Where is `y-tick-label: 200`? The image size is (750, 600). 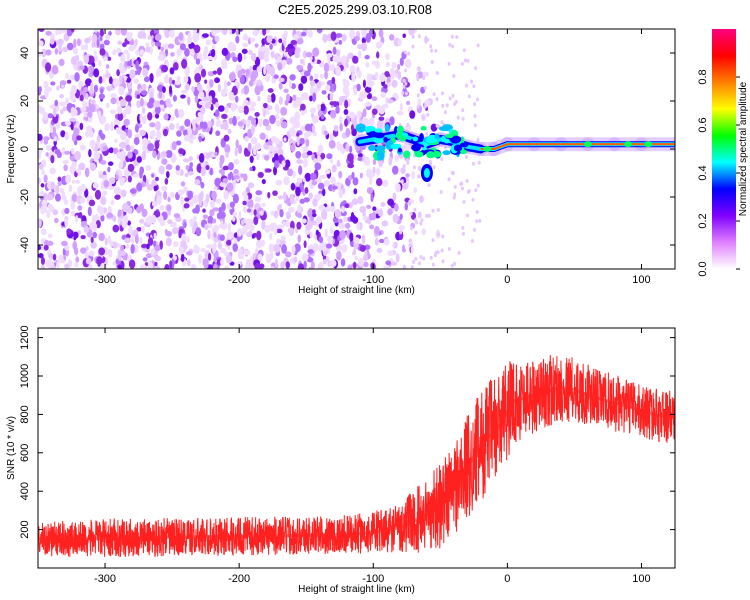 y-tick-label: 200 is located at coordinates (25, 529).